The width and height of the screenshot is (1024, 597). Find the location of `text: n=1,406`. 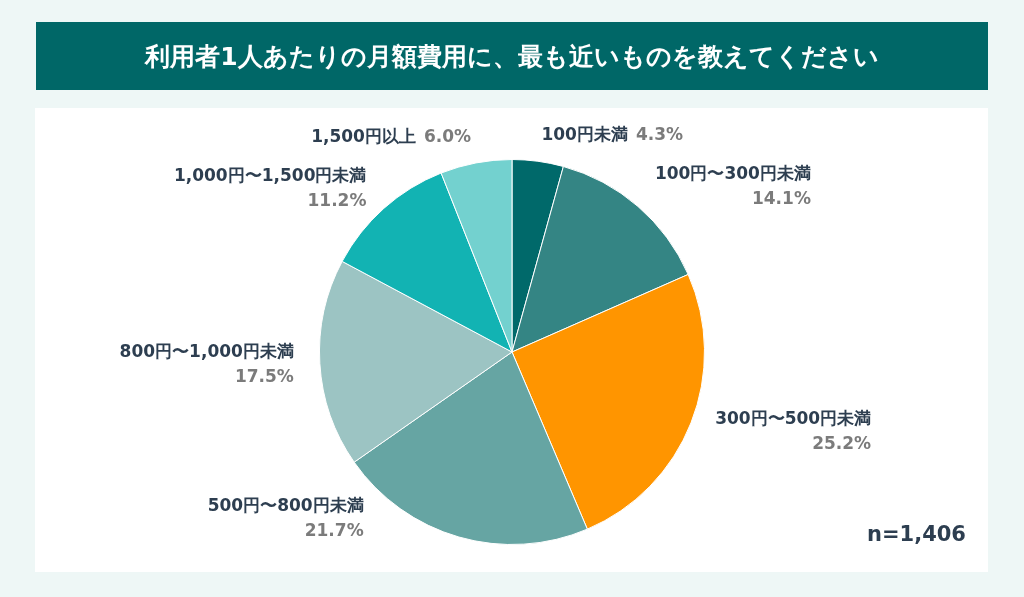

text: n=1,406 is located at coordinates (916, 534).